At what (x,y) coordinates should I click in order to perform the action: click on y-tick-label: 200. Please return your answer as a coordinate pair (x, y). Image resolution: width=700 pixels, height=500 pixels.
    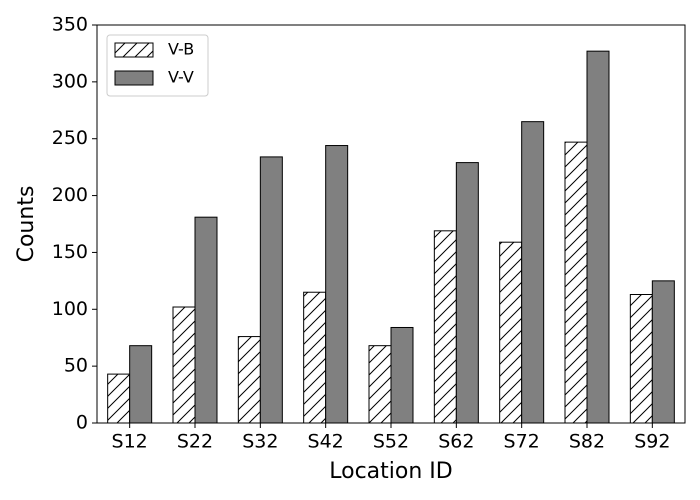
    Looking at the image, I should click on (70, 195).